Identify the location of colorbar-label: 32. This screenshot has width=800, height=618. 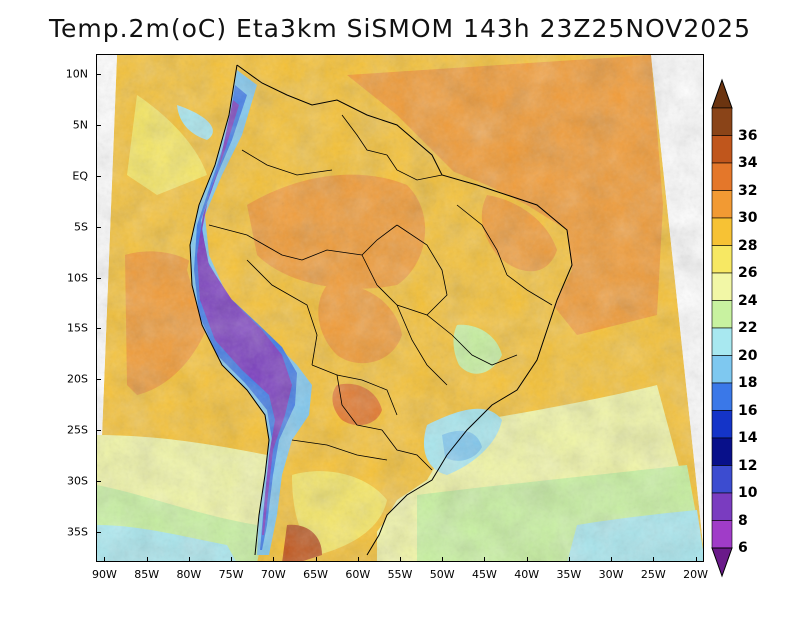
(748, 190).